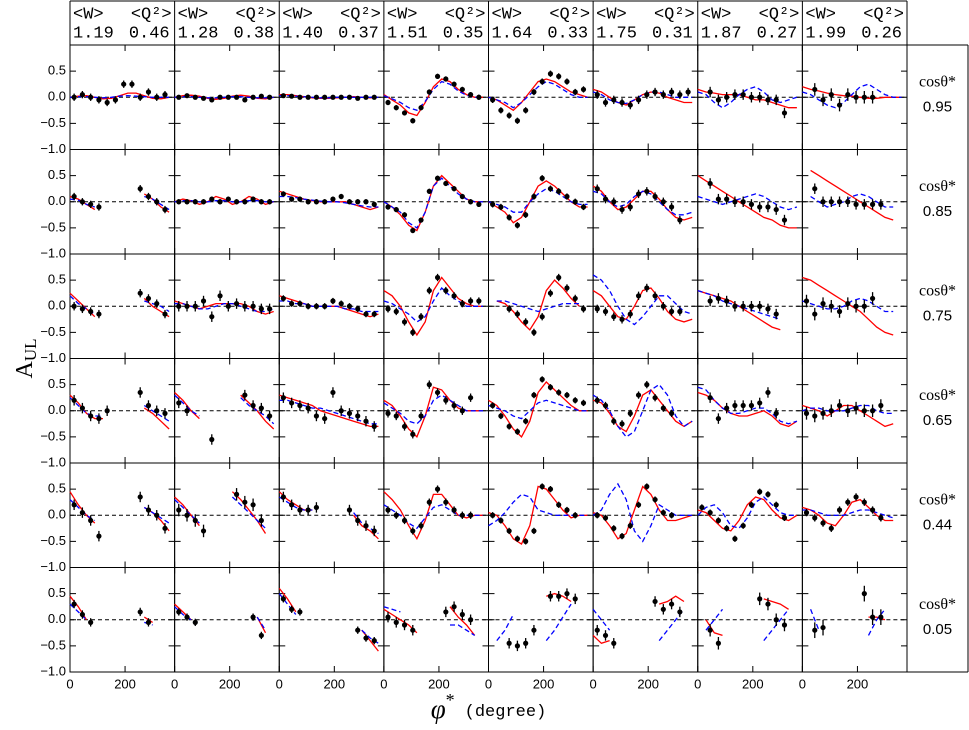 This screenshot has height=730, width=969. I want to click on y-tick-label: −0.5, so click(53, 226).